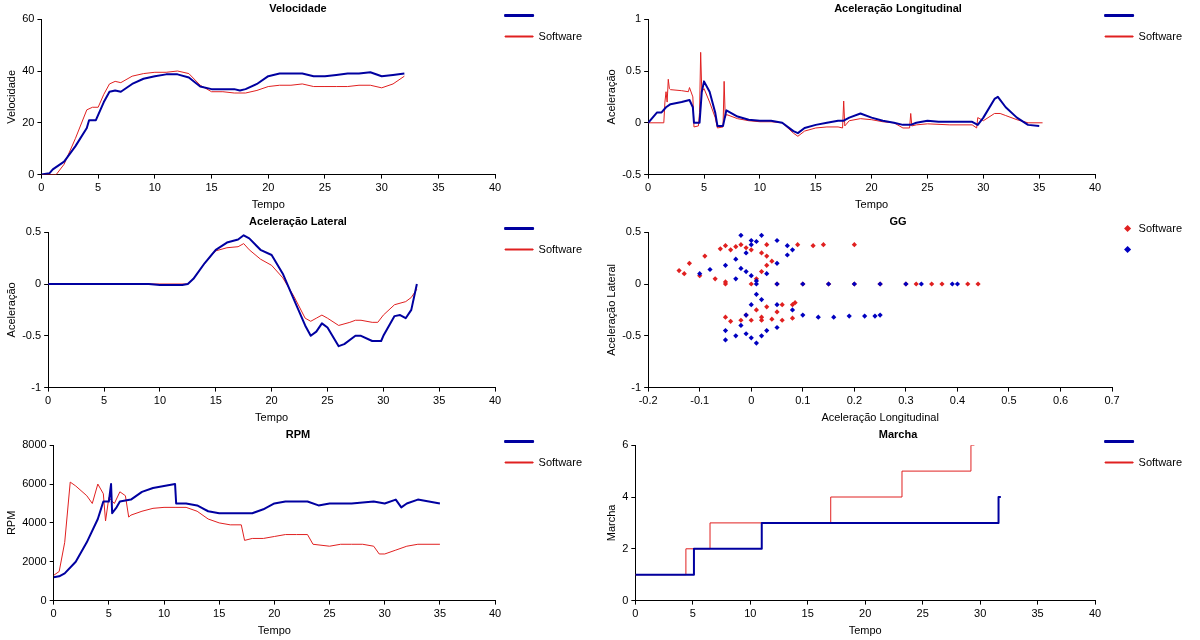 Image resolution: width=1200 pixels, height=640 pixels. Describe the element at coordinates (1009, 400) in the screenshot. I see `x-tick-label: 0.5` at that location.